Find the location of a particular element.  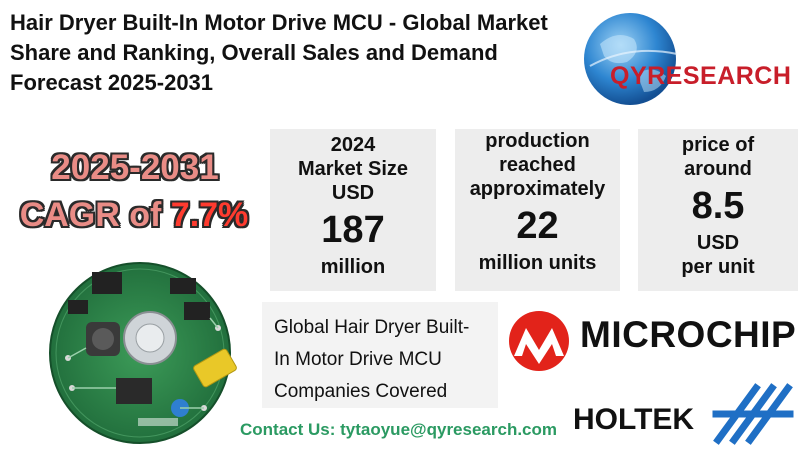

globe-icon is located at coordinates (631, 59).